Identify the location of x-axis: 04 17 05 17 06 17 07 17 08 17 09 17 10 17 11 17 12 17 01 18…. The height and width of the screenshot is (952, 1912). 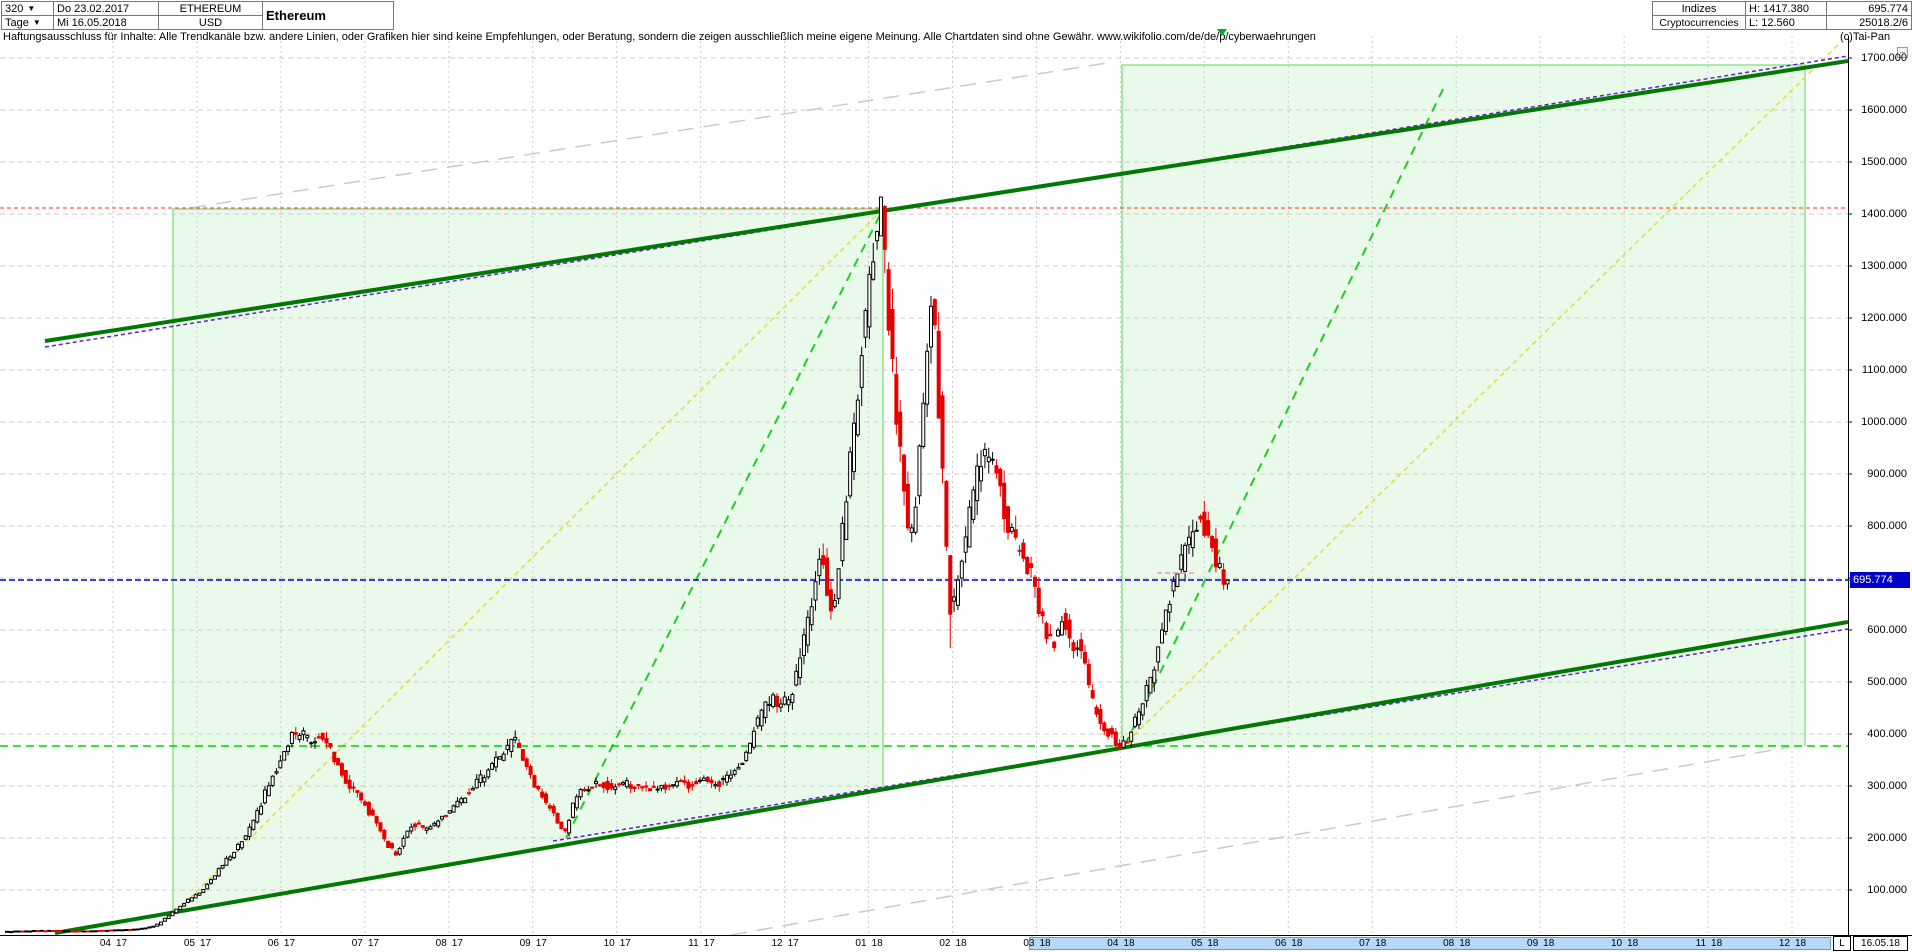
(956, 944).